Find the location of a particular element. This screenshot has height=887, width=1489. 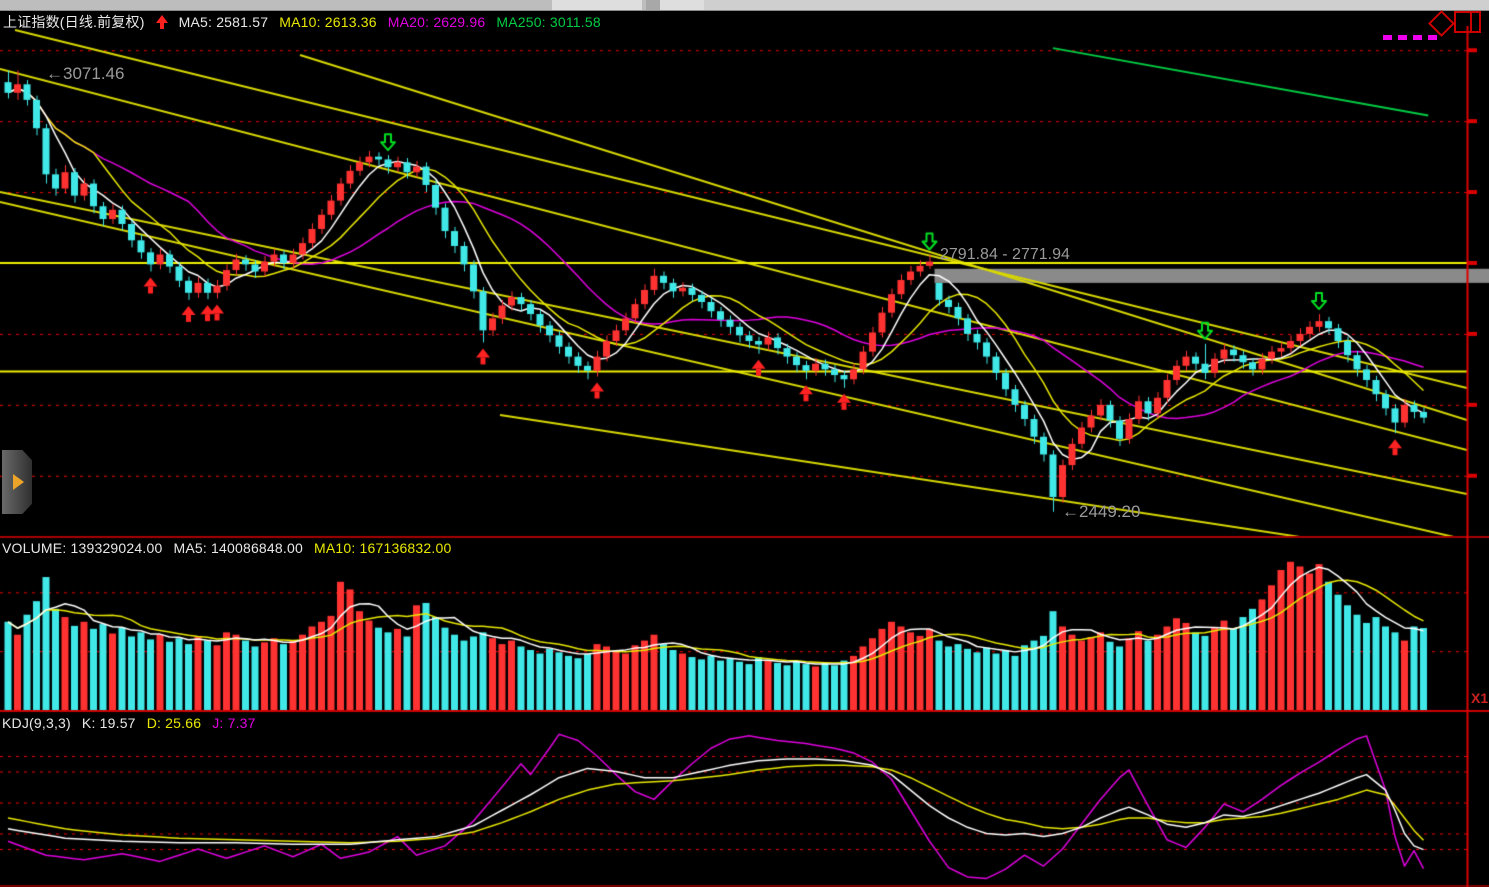

kdj-k-value: K: 19.57 is located at coordinates (108, 723).